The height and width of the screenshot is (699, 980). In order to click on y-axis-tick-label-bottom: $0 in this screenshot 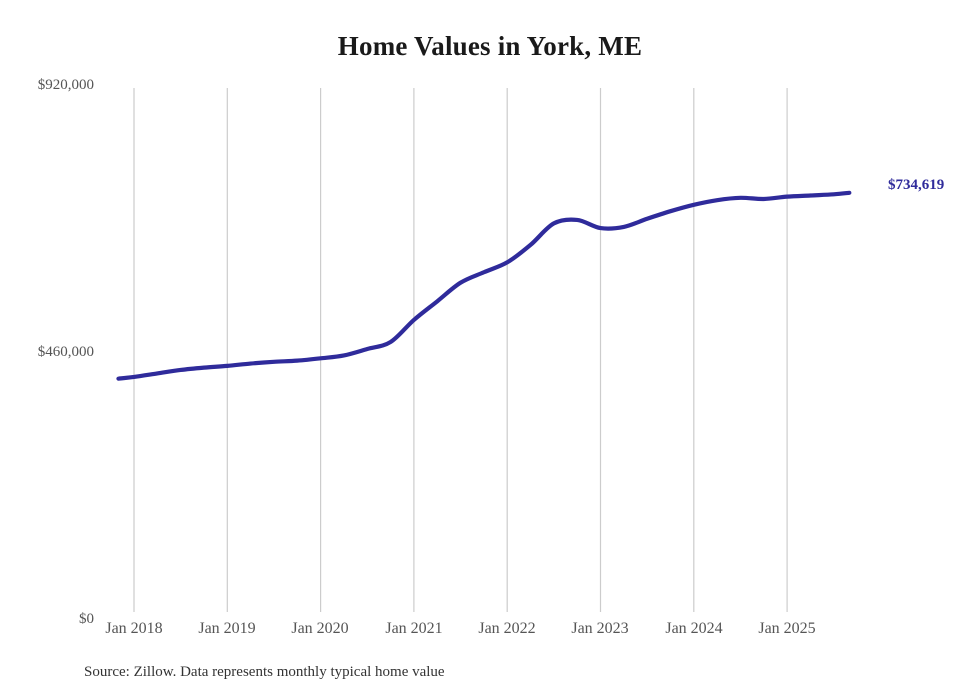, I will do `click(86, 619)`.